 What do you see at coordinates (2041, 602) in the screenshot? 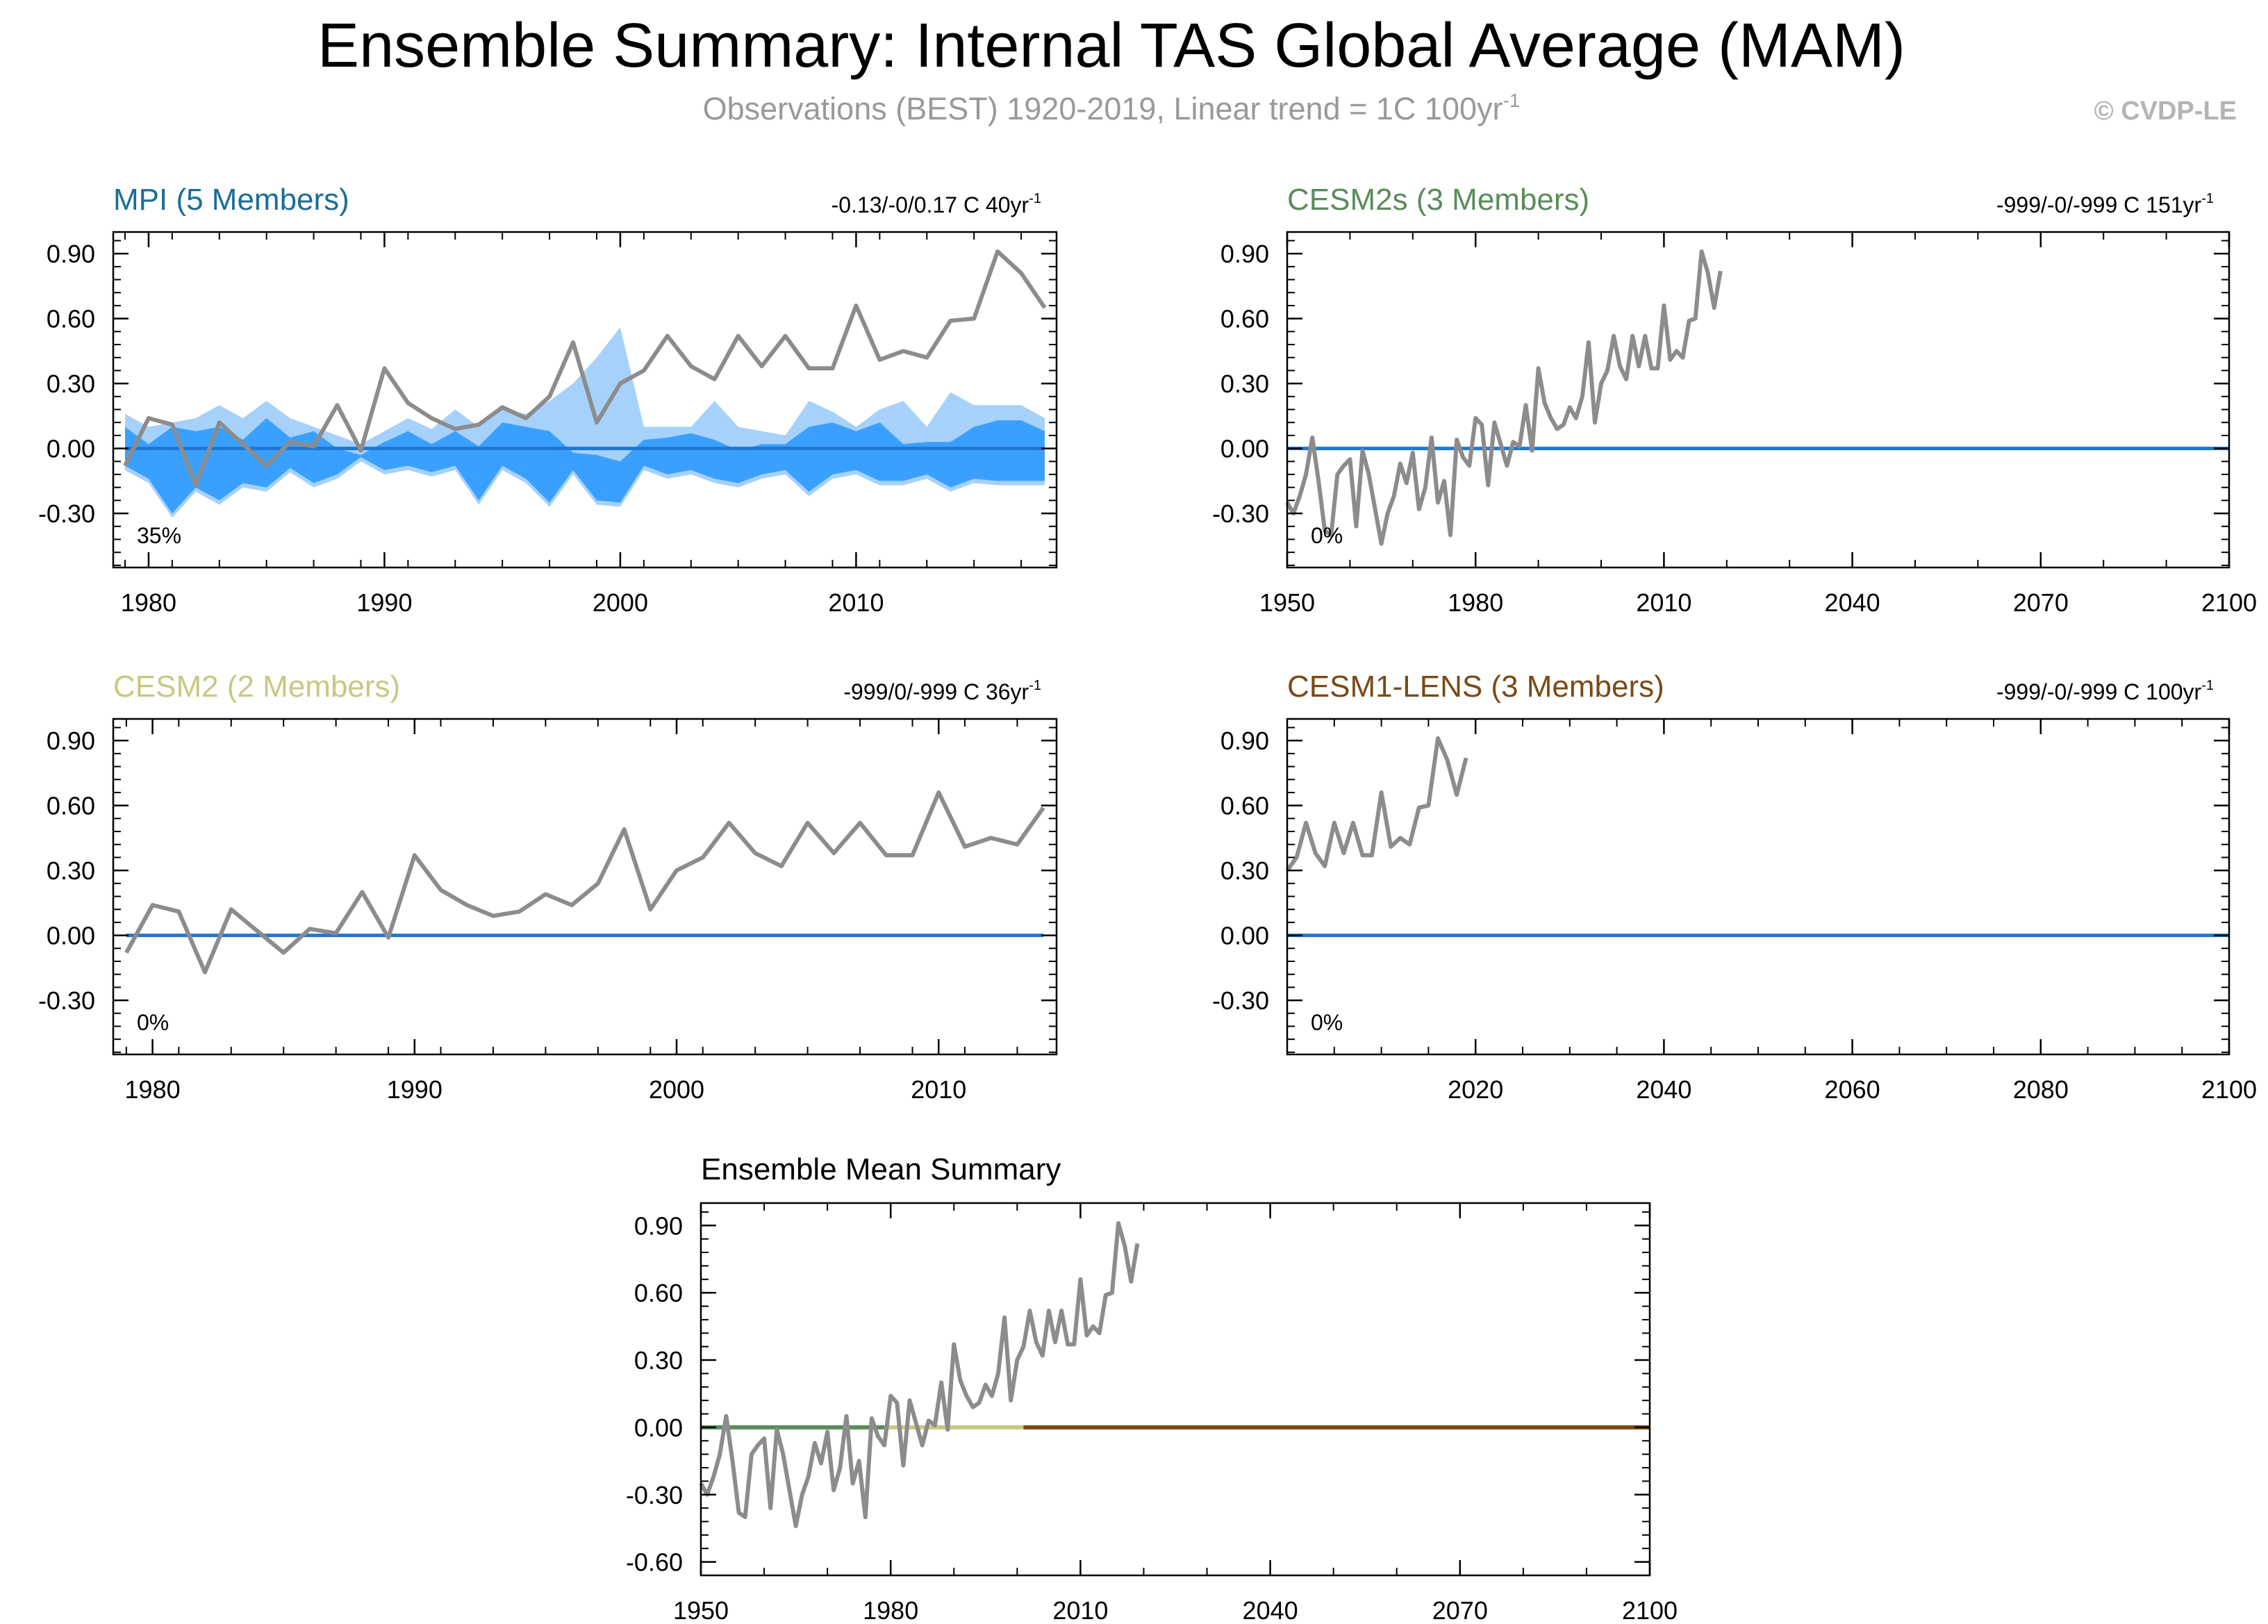
I see `cesm2s-xtick-label: 2070` at bounding box center [2041, 602].